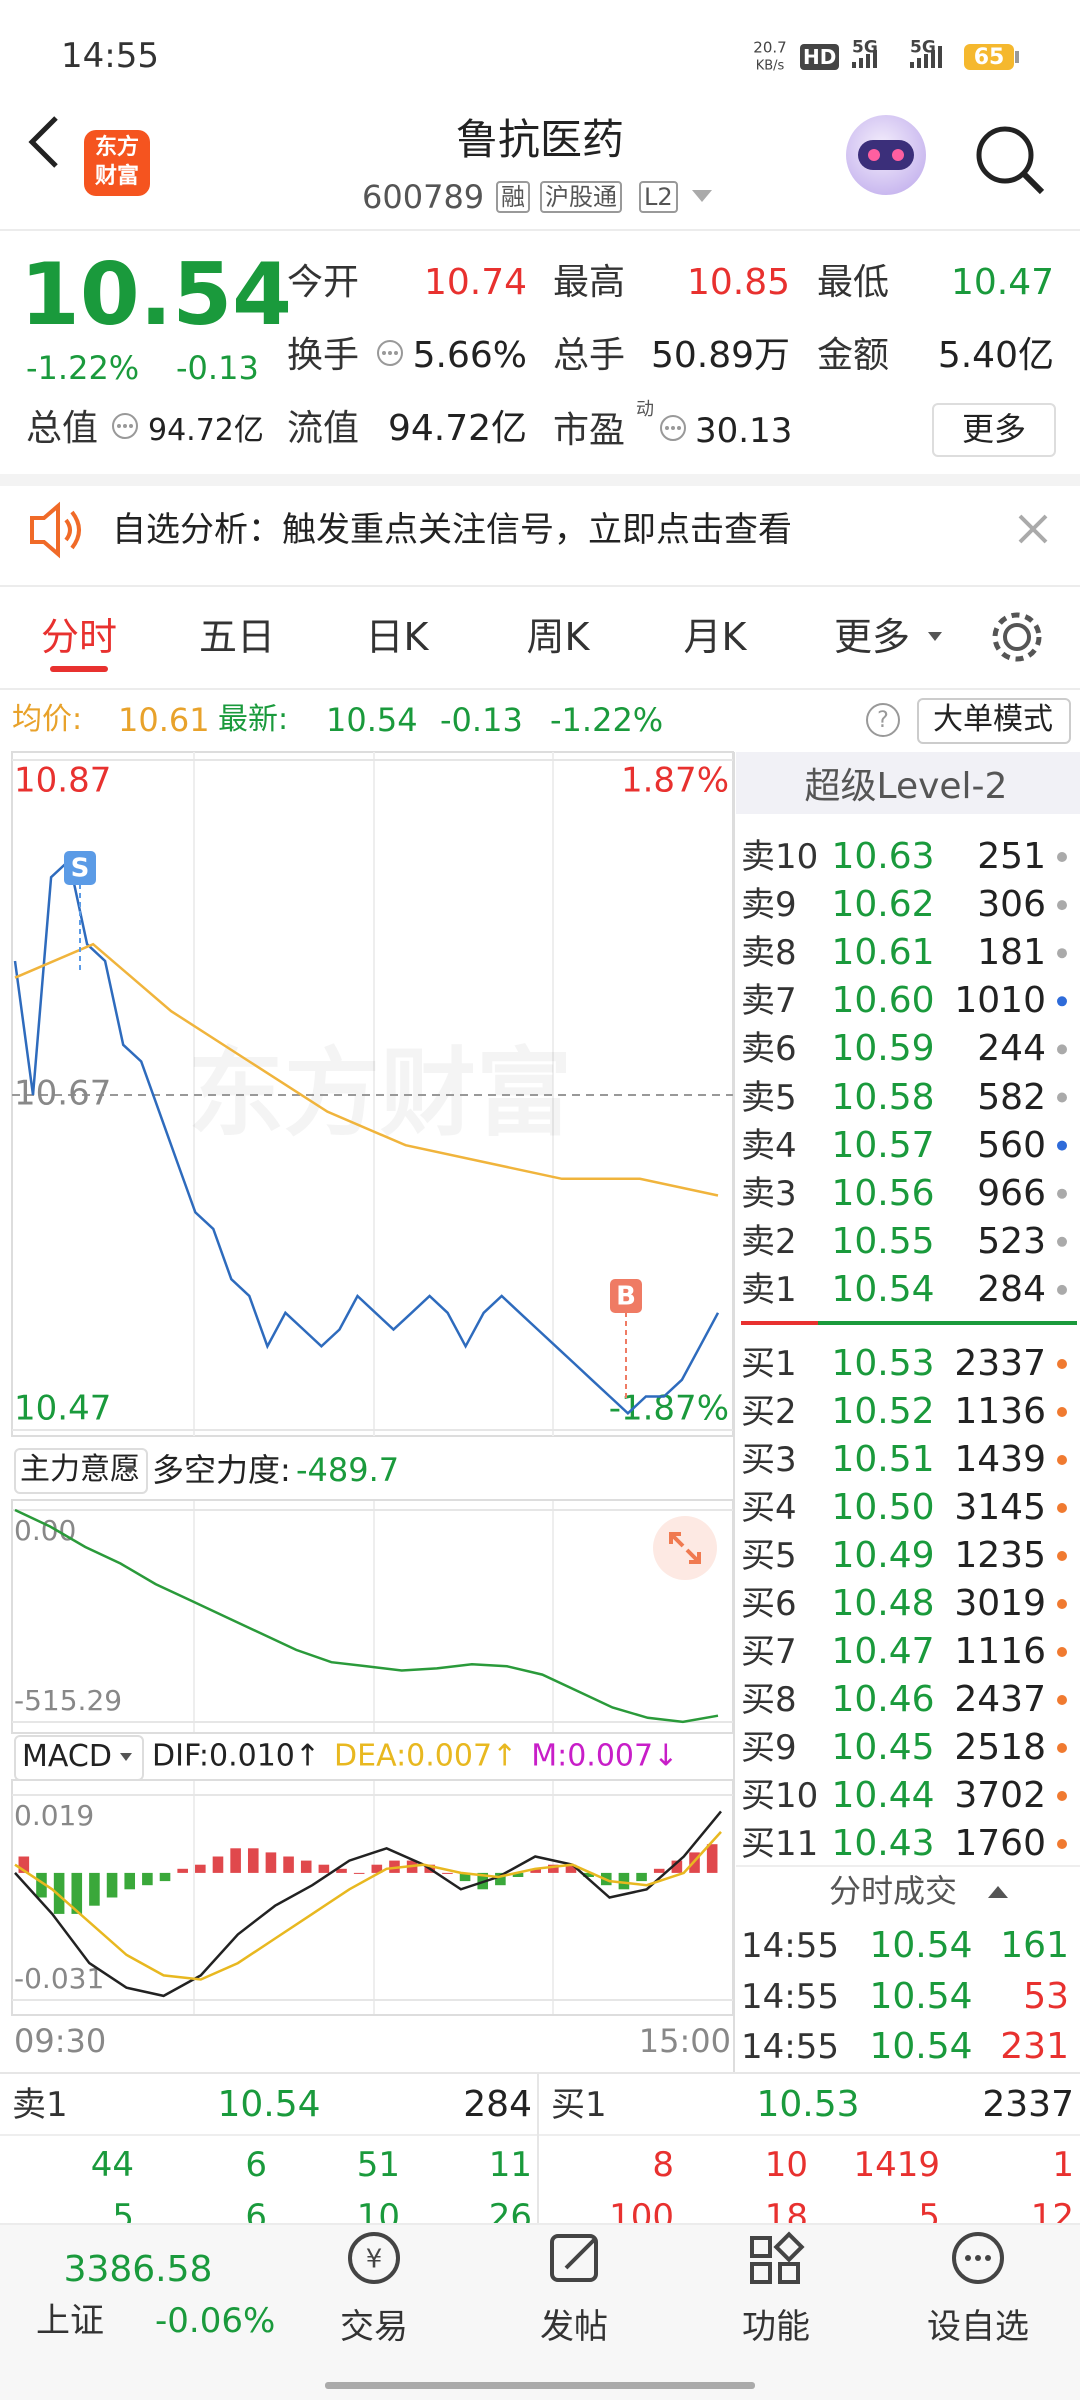 Image resolution: width=1080 pixels, height=2400 pixels. I want to click on header-icons, so click(536, 158).